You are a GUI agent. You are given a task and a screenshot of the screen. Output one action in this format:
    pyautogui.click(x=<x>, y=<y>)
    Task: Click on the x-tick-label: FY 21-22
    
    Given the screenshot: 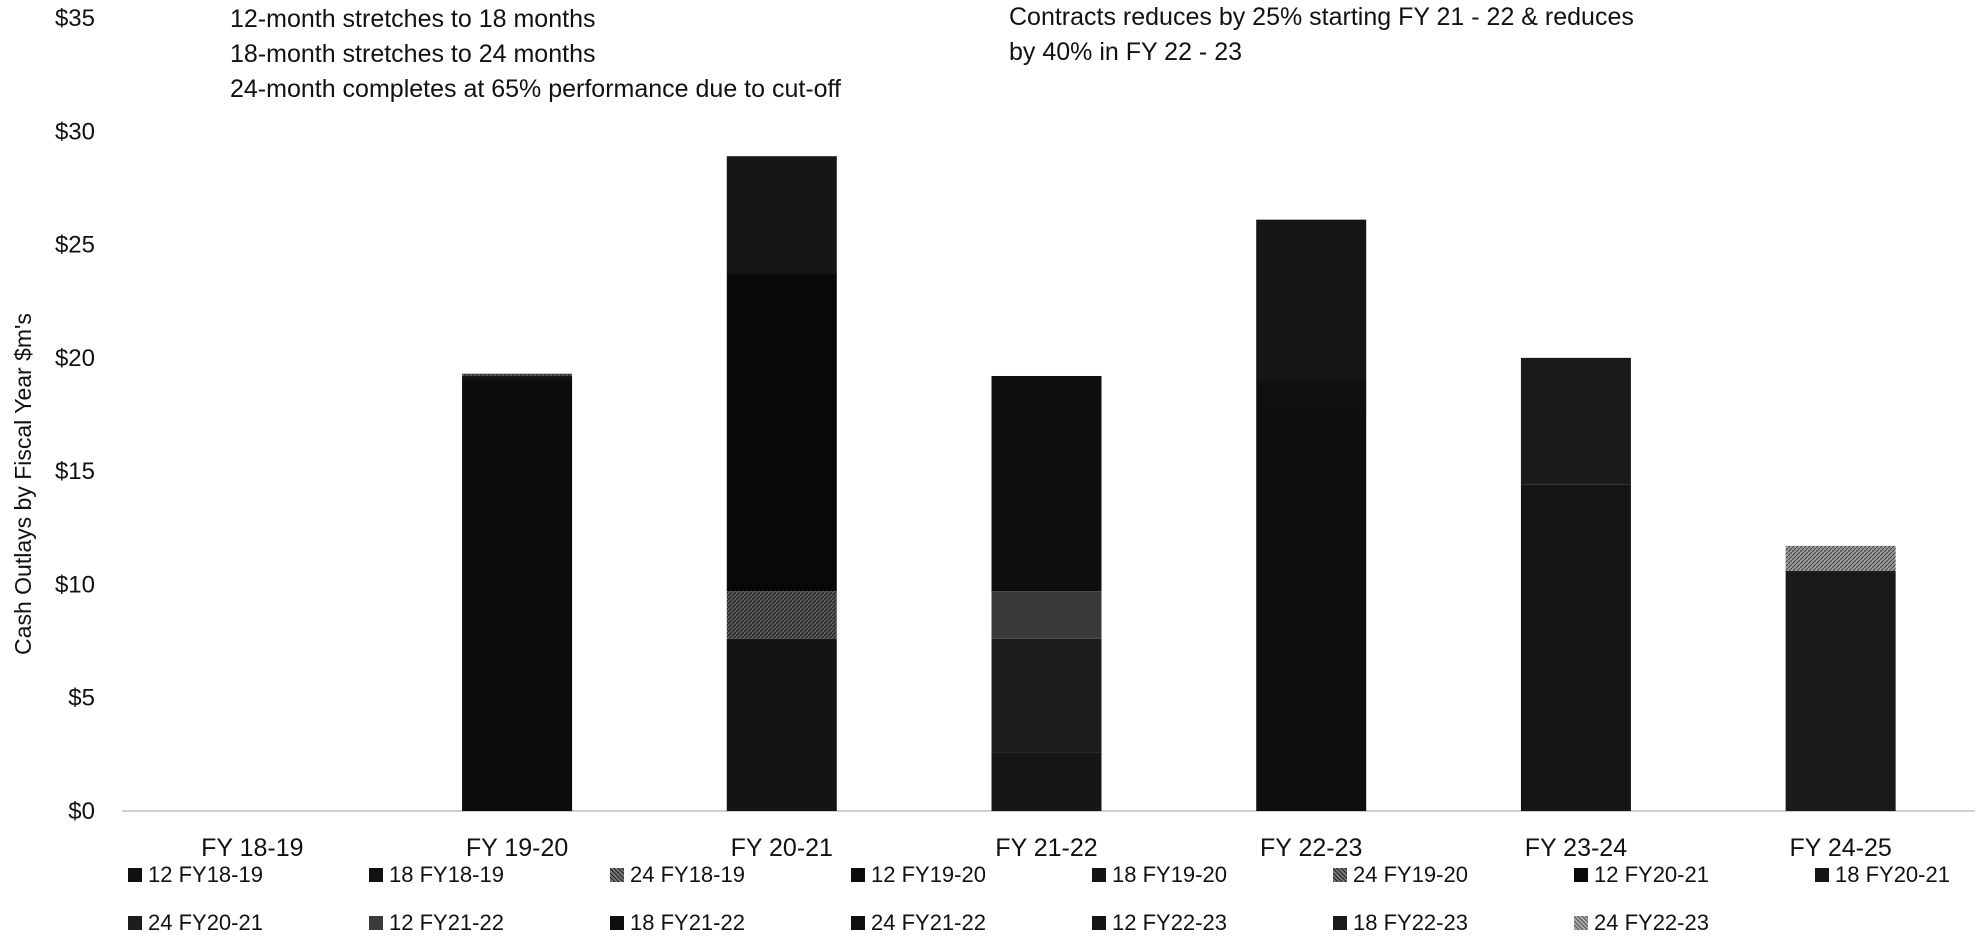 What is the action you would take?
    pyautogui.click(x=1046, y=848)
    